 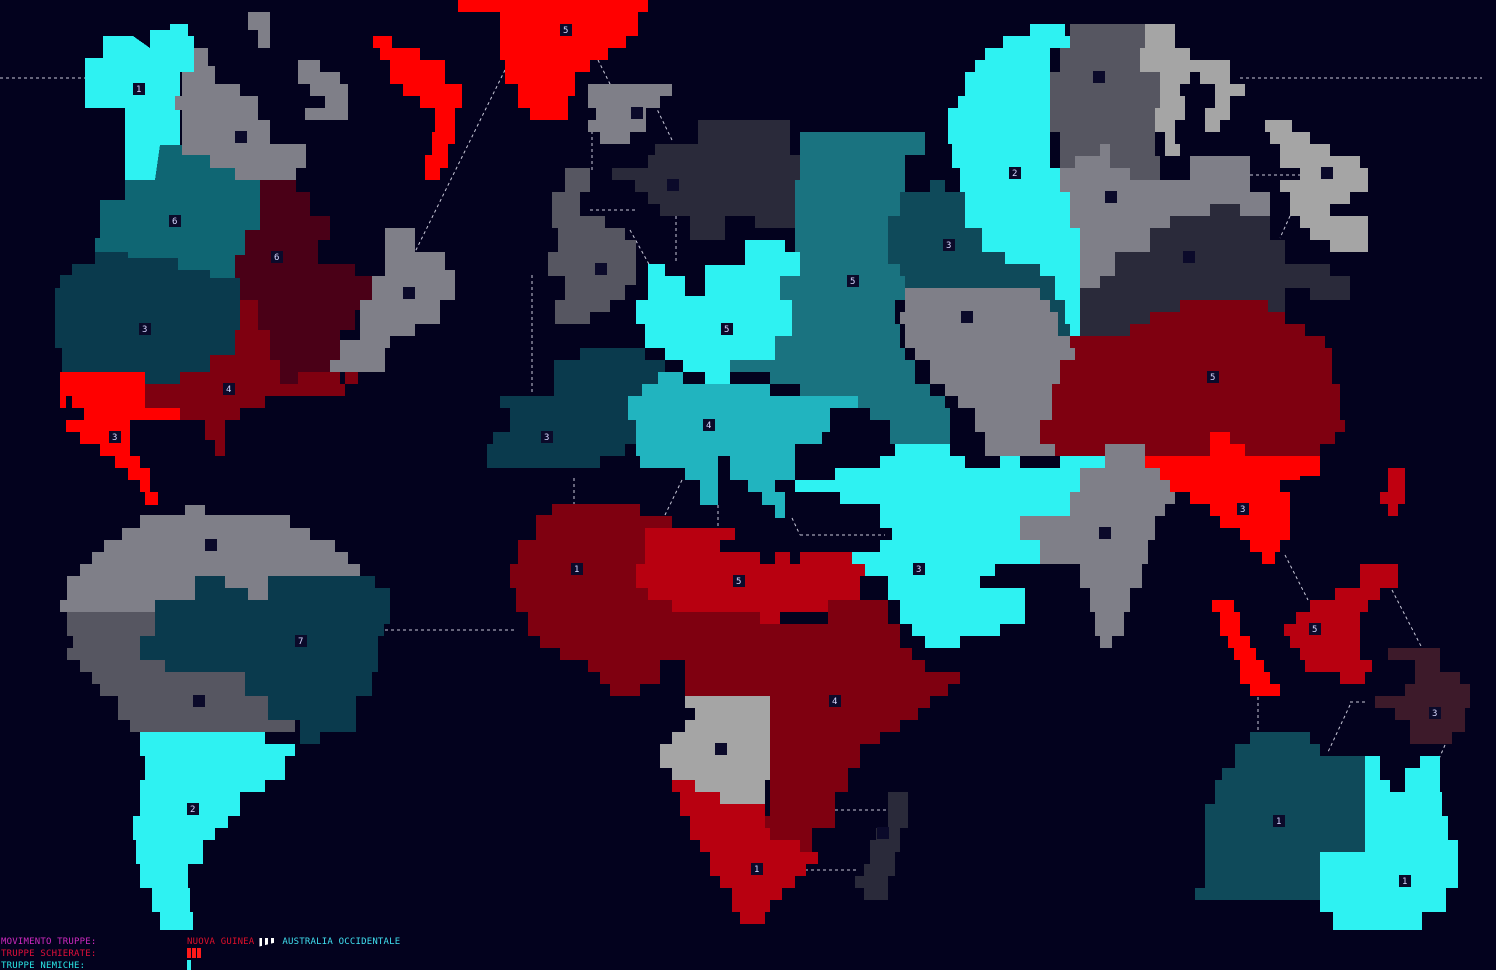 What do you see at coordinates (240, 114) in the screenshot?
I see `territory-northwest-territory` at bounding box center [240, 114].